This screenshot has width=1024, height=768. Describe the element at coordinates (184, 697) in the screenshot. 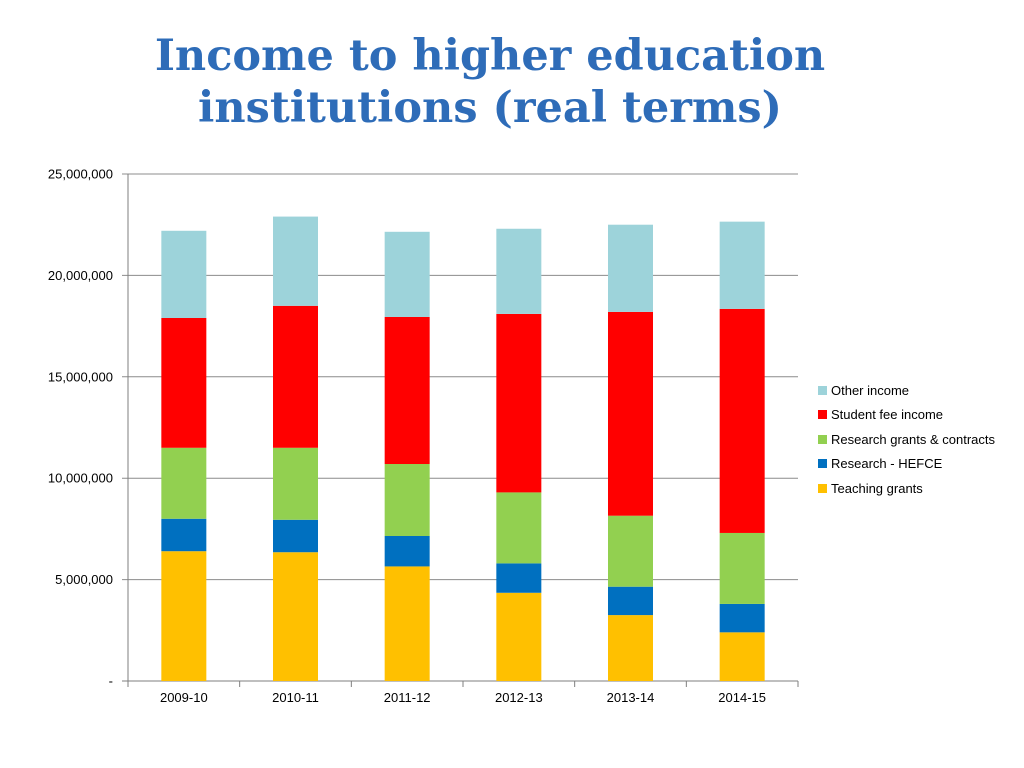

I see `x-tick-label: 2009-10` at that location.